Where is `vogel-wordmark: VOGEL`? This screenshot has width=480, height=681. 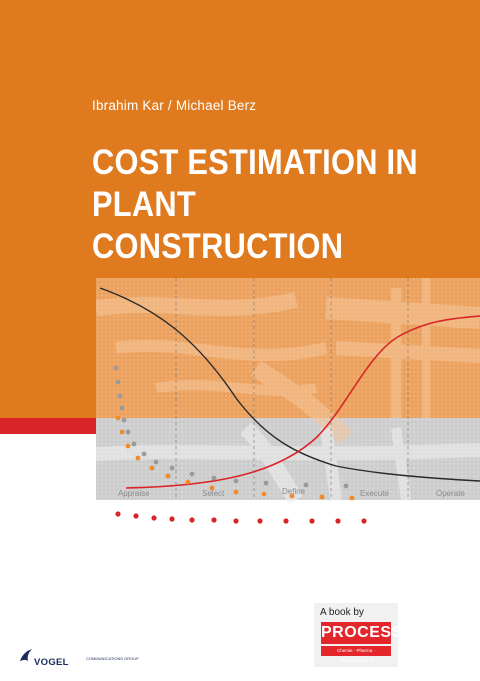
vogel-wordmark: VOGEL is located at coordinates (51, 662).